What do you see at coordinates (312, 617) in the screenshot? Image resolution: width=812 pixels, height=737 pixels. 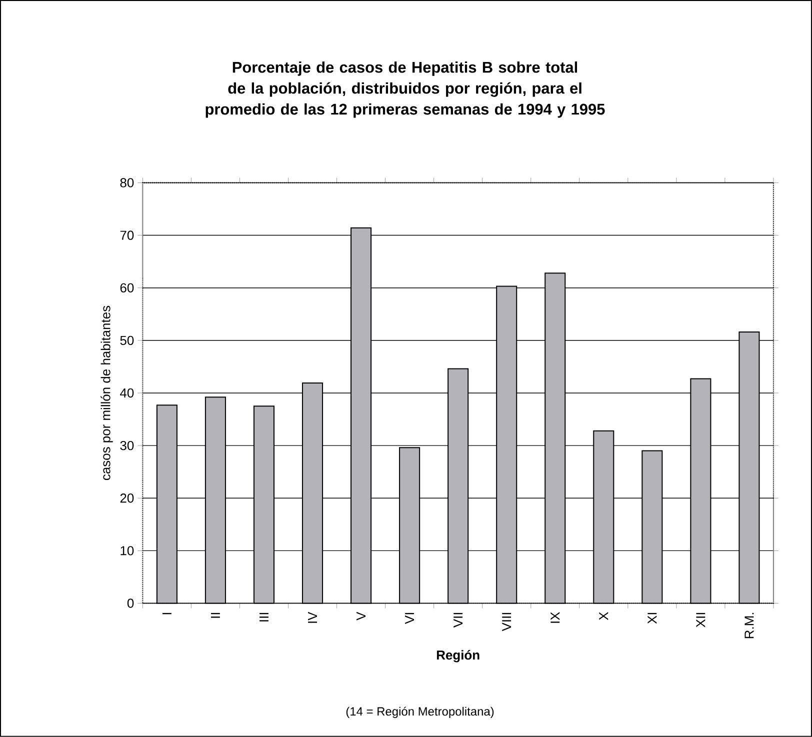 I see `x-tick-label: IV` at bounding box center [312, 617].